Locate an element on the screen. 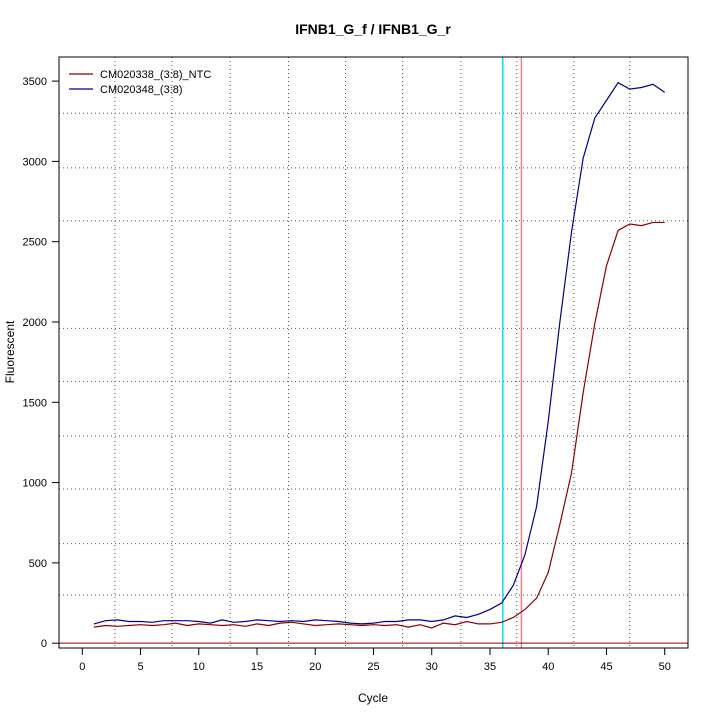 The width and height of the screenshot is (720, 720). x-tick-label: 50 is located at coordinates (665, 667).